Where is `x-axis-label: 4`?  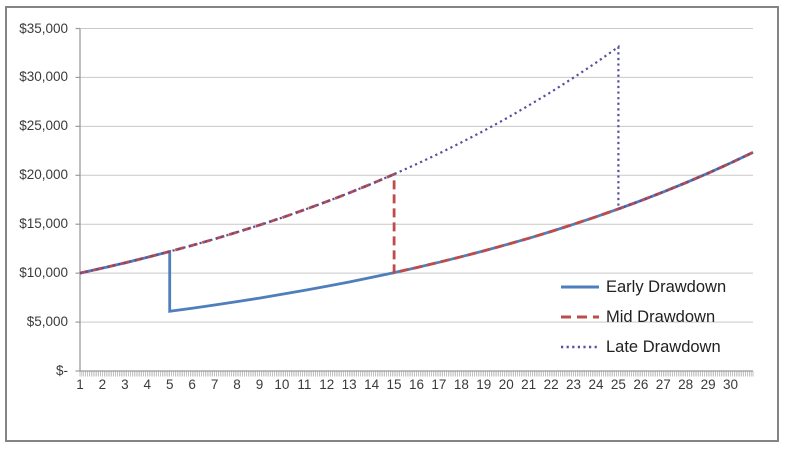 x-axis-label: 4 is located at coordinates (147, 384).